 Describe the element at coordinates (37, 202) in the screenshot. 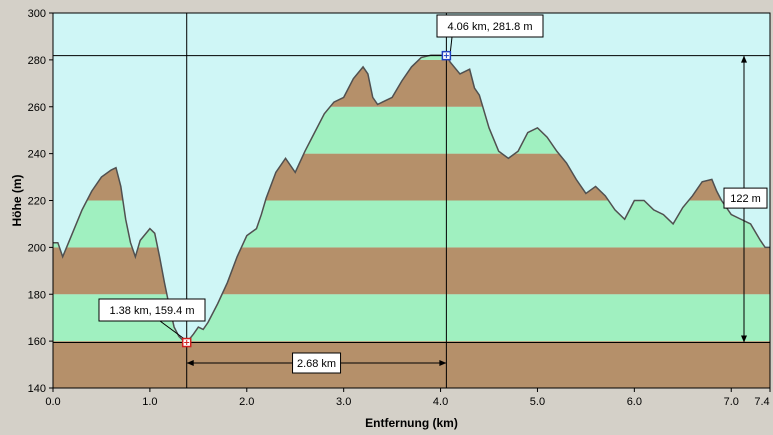

I see `y-tick-label: 220` at that location.